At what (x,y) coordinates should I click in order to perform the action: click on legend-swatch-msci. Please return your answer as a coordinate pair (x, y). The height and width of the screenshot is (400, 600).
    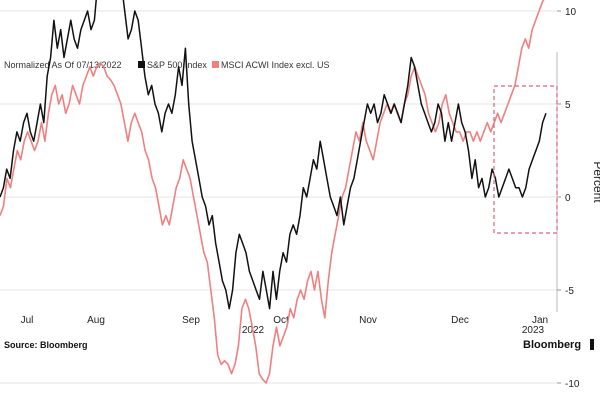
    Looking at the image, I should click on (215, 64).